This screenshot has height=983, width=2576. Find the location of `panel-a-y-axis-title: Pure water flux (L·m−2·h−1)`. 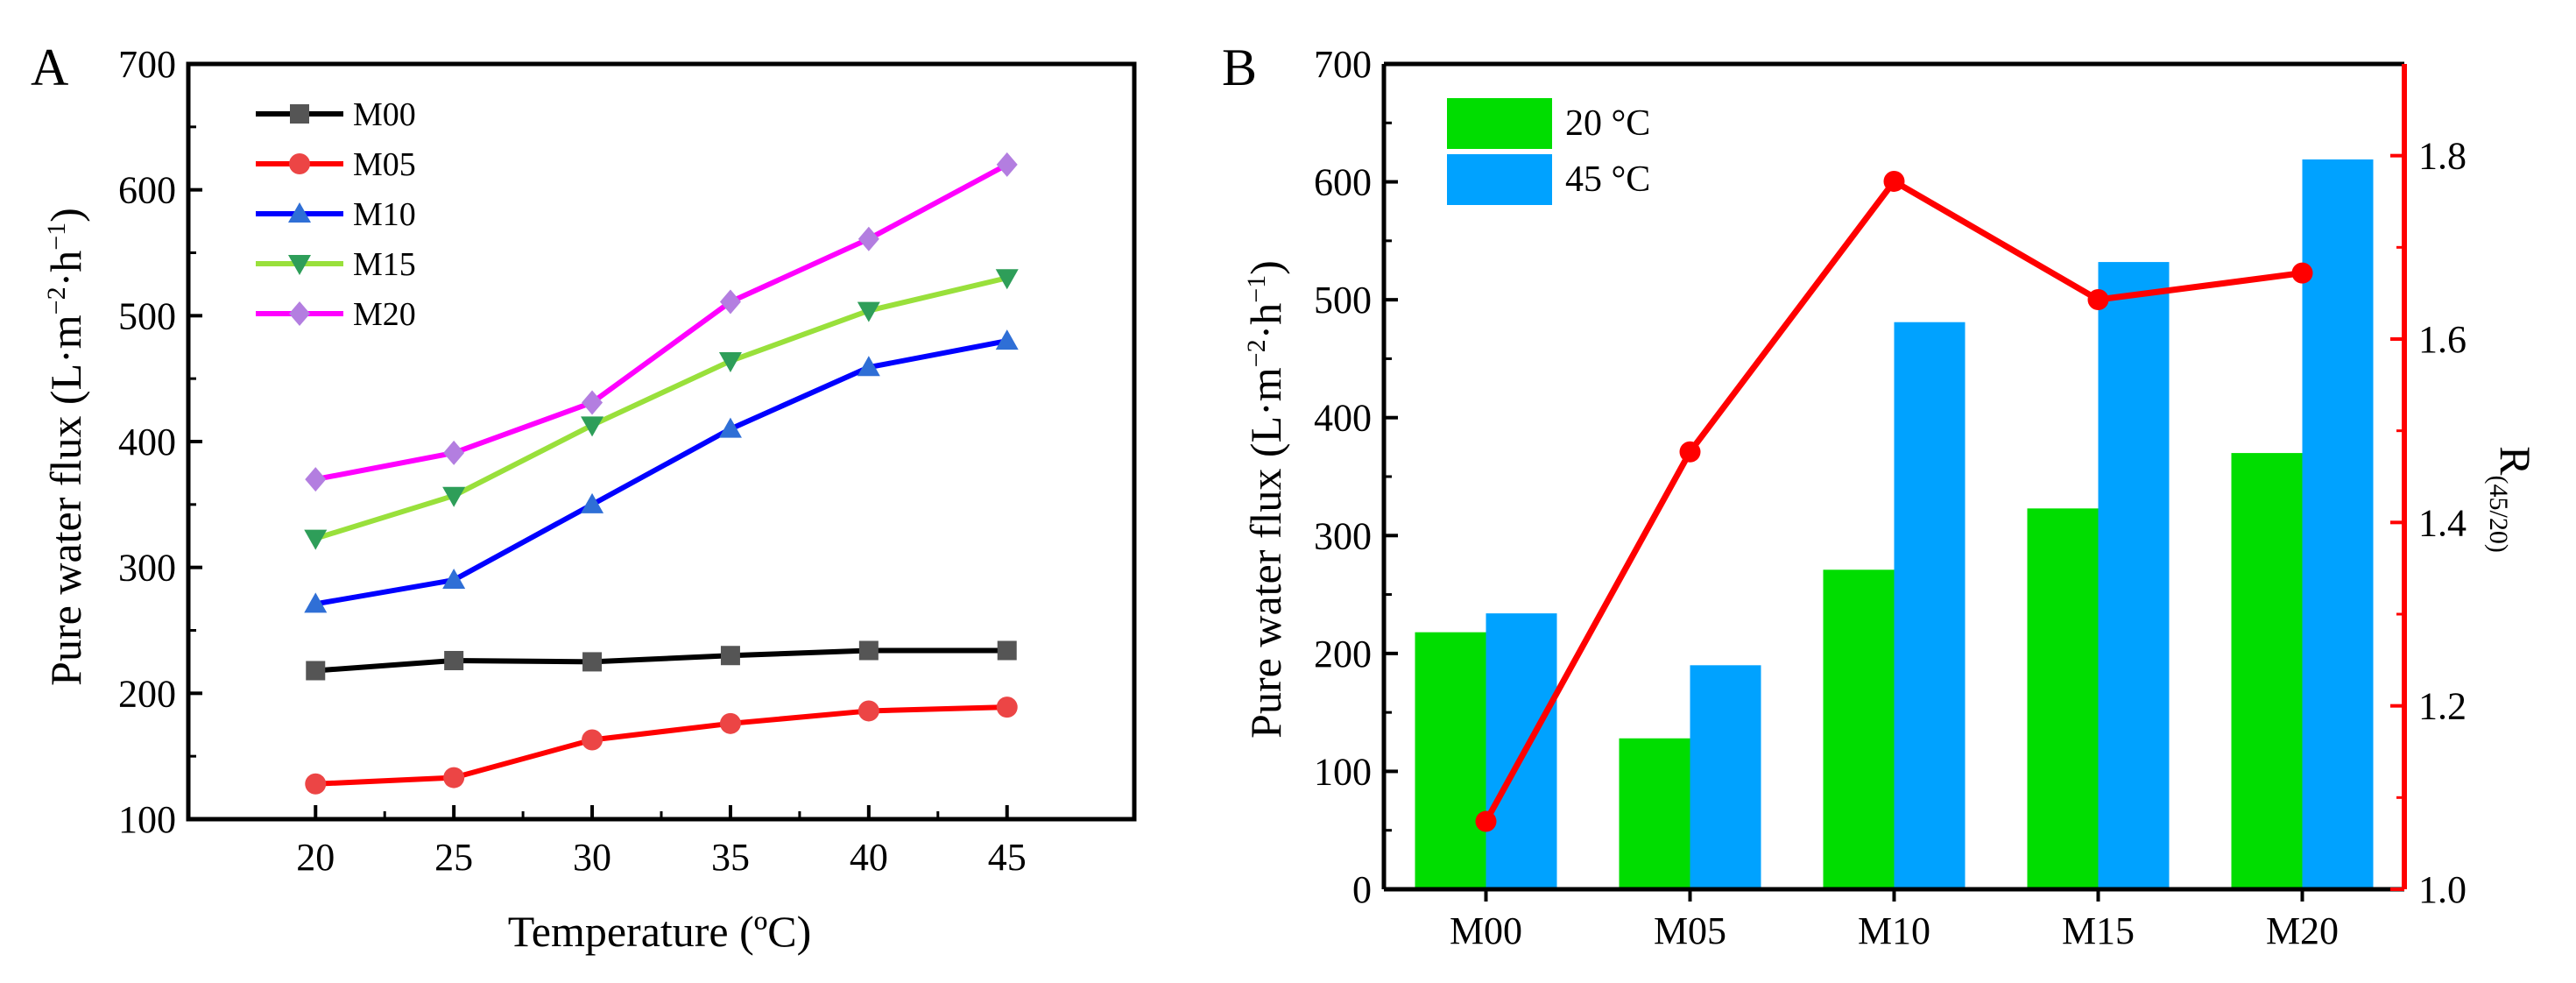

panel-a-y-axis-title: Pure water flux (L·m−2·h−1) is located at coordinates (65, 447).